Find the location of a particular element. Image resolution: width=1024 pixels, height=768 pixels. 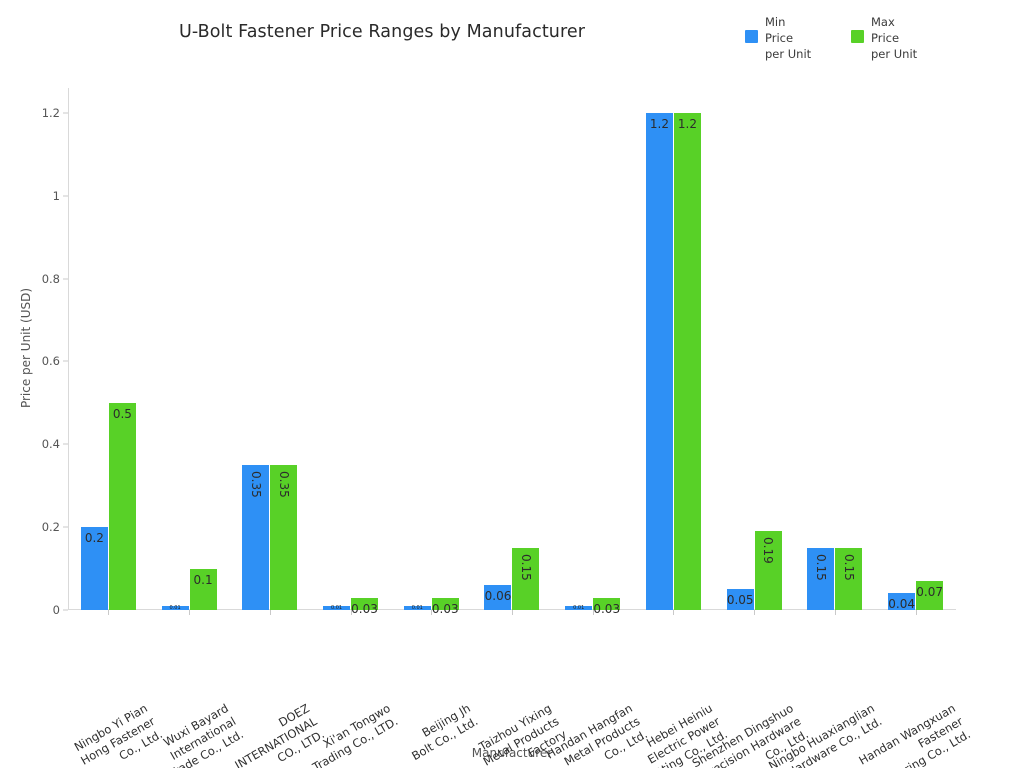

bar-group: 0.06 0.15 is located at coordinates (512, 351).